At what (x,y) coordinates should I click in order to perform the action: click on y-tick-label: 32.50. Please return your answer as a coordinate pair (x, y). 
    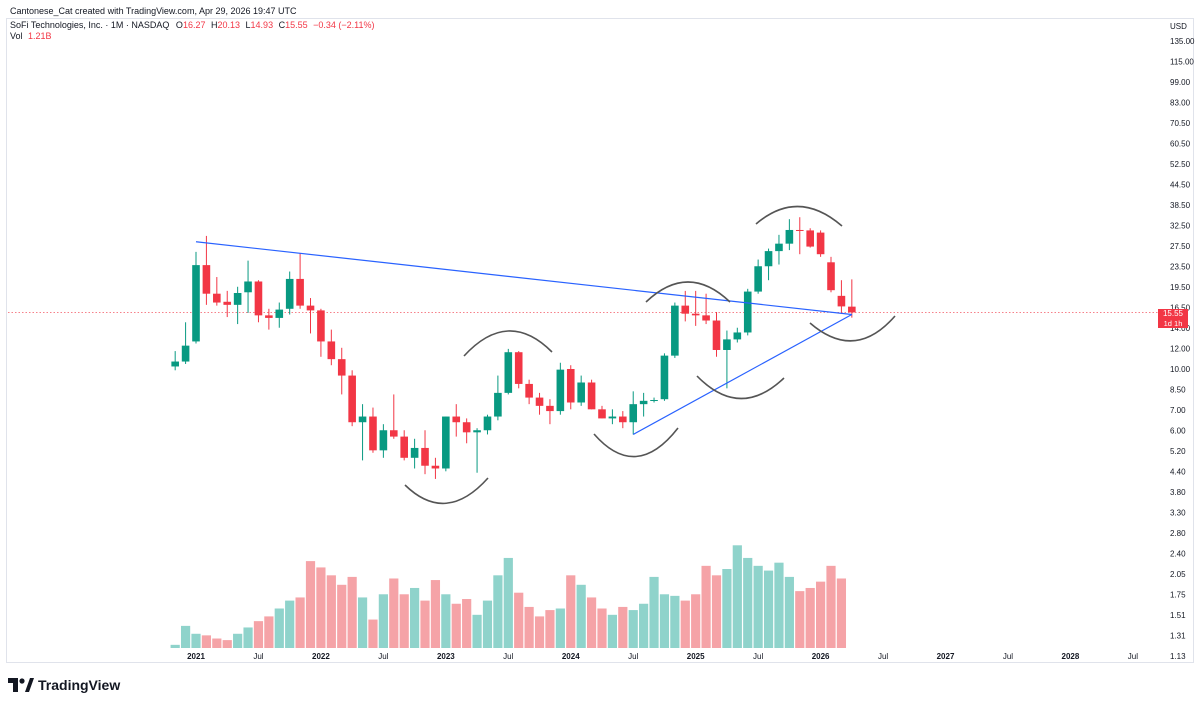
    Looking at the image, I should click on (1180, 226).